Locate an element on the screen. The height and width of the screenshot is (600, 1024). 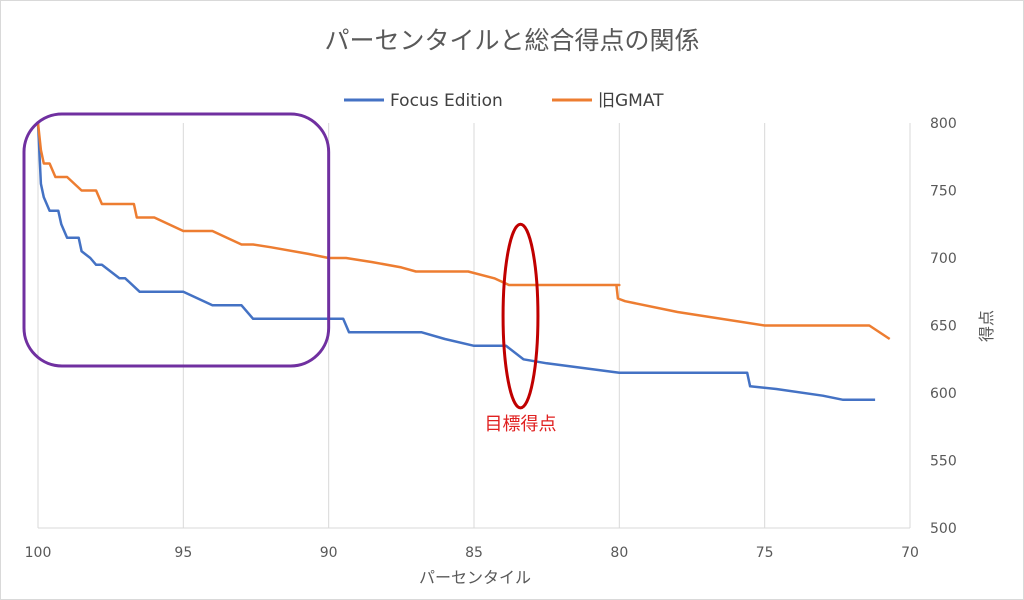
target-score-label: 目標得点 is located at coordinates (521, 424).